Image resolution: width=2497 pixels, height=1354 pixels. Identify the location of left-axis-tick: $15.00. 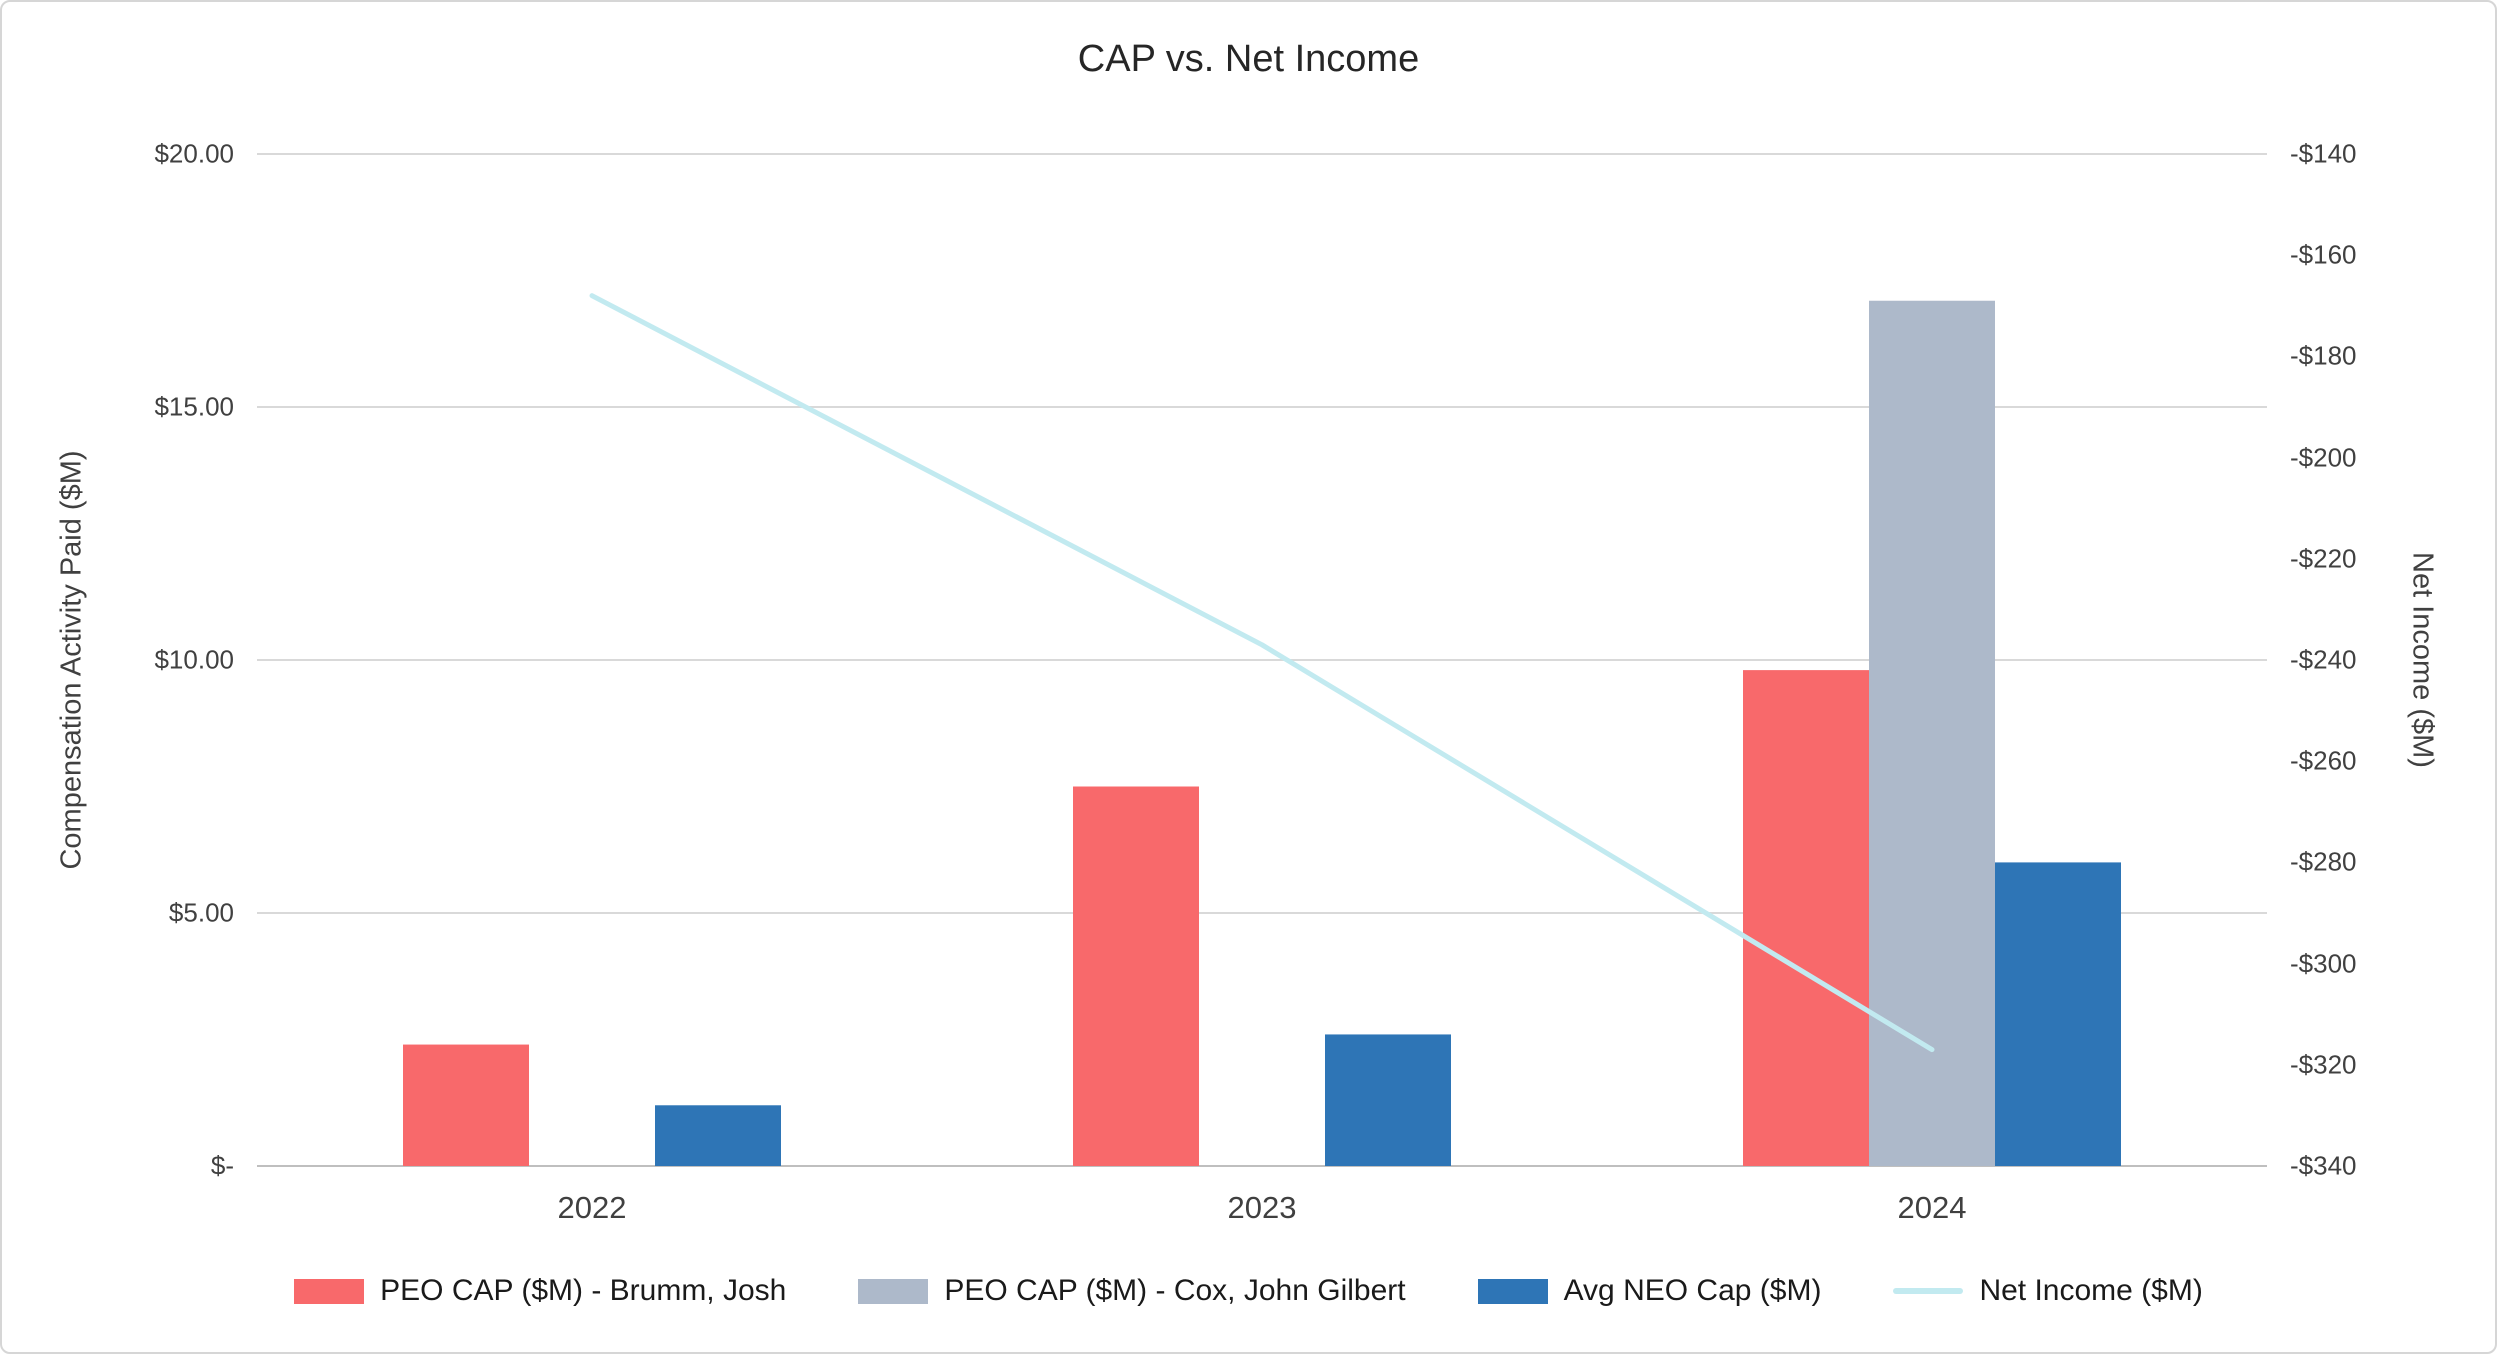
(194, 406).